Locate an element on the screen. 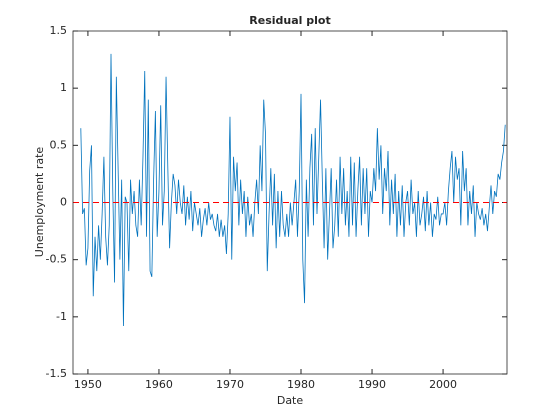 The width and height of the screenshot is (560, 420). y-tick-label: -1 is located at coordinates (61, 316).